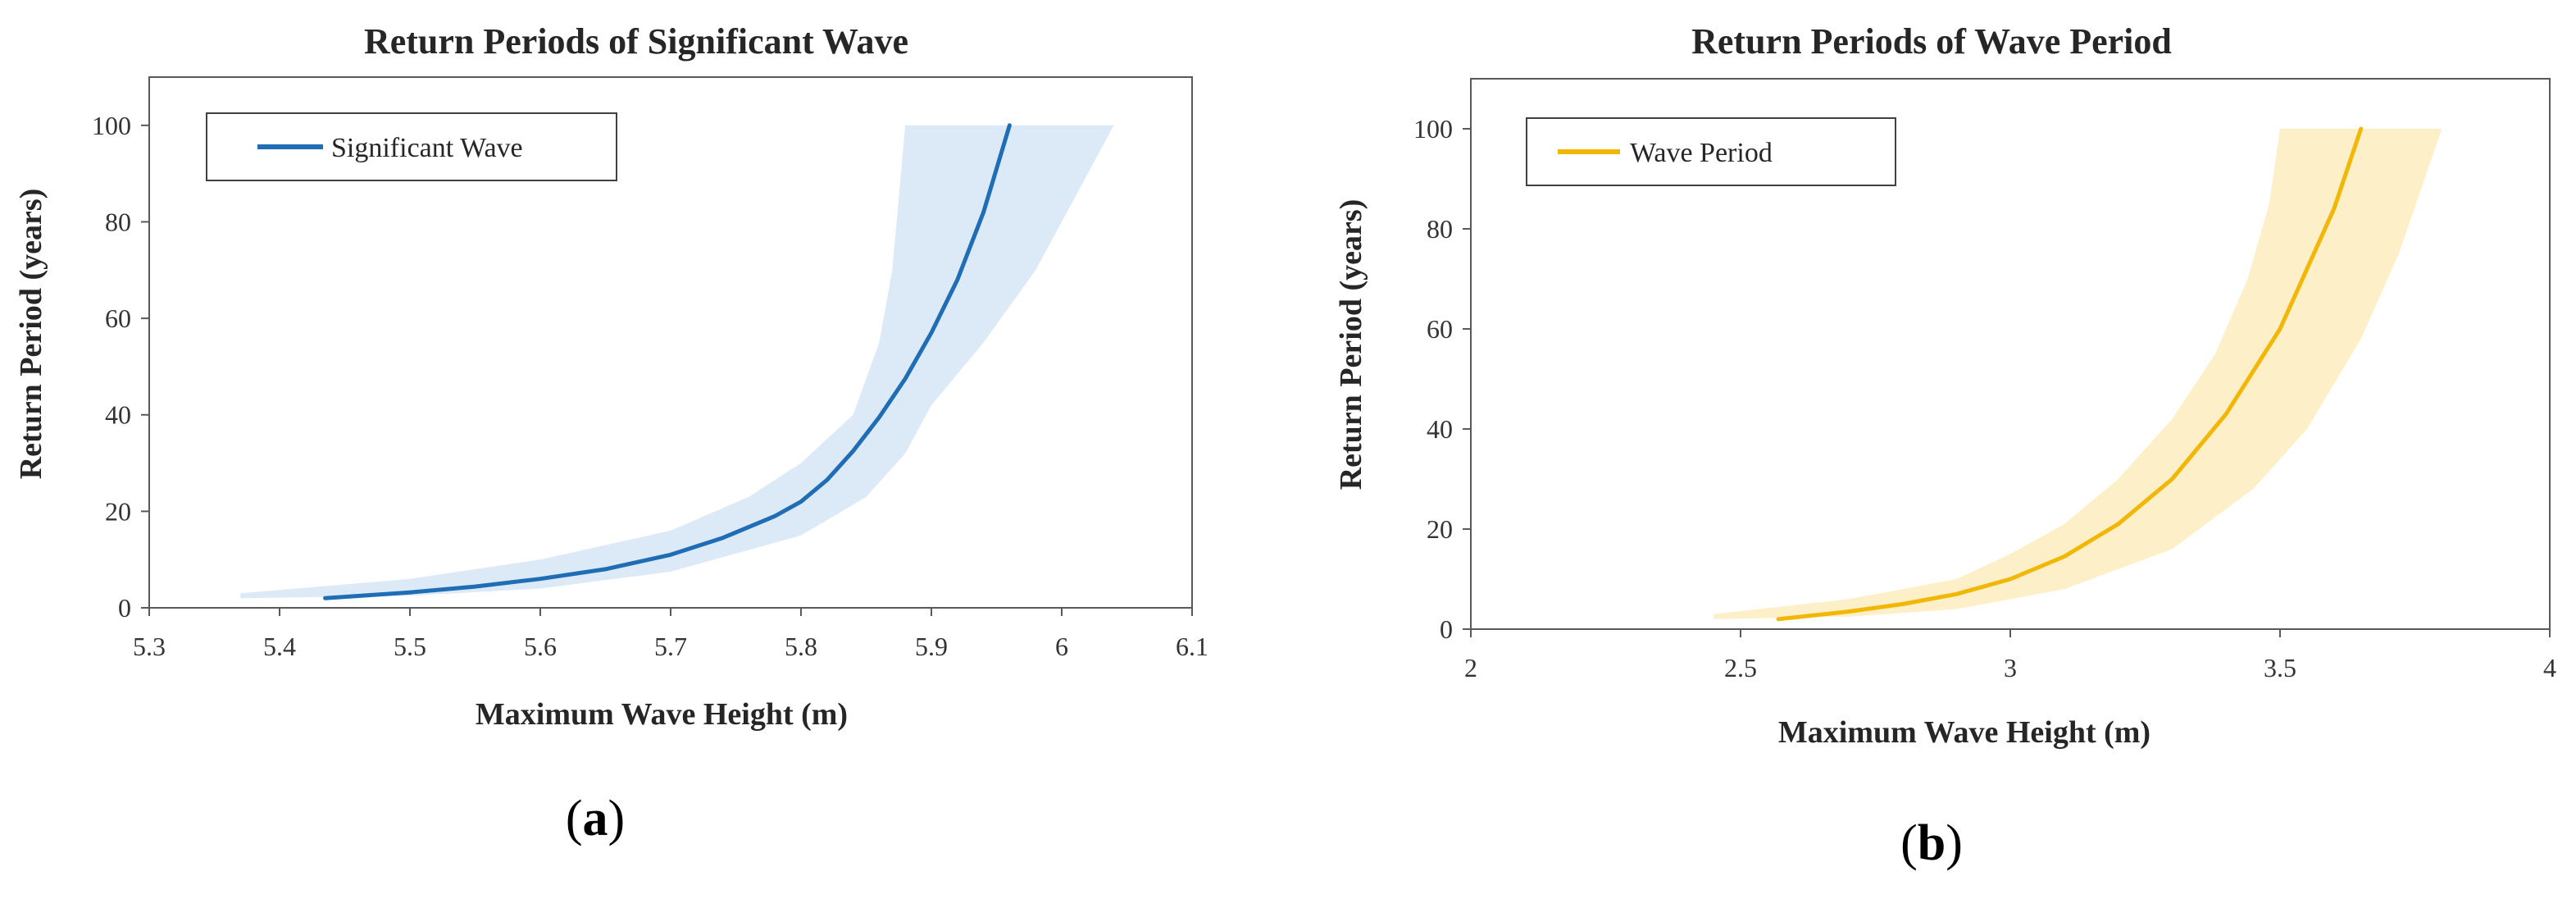  I want to click on legend-entry: Wave Period, so click(1702, 153).